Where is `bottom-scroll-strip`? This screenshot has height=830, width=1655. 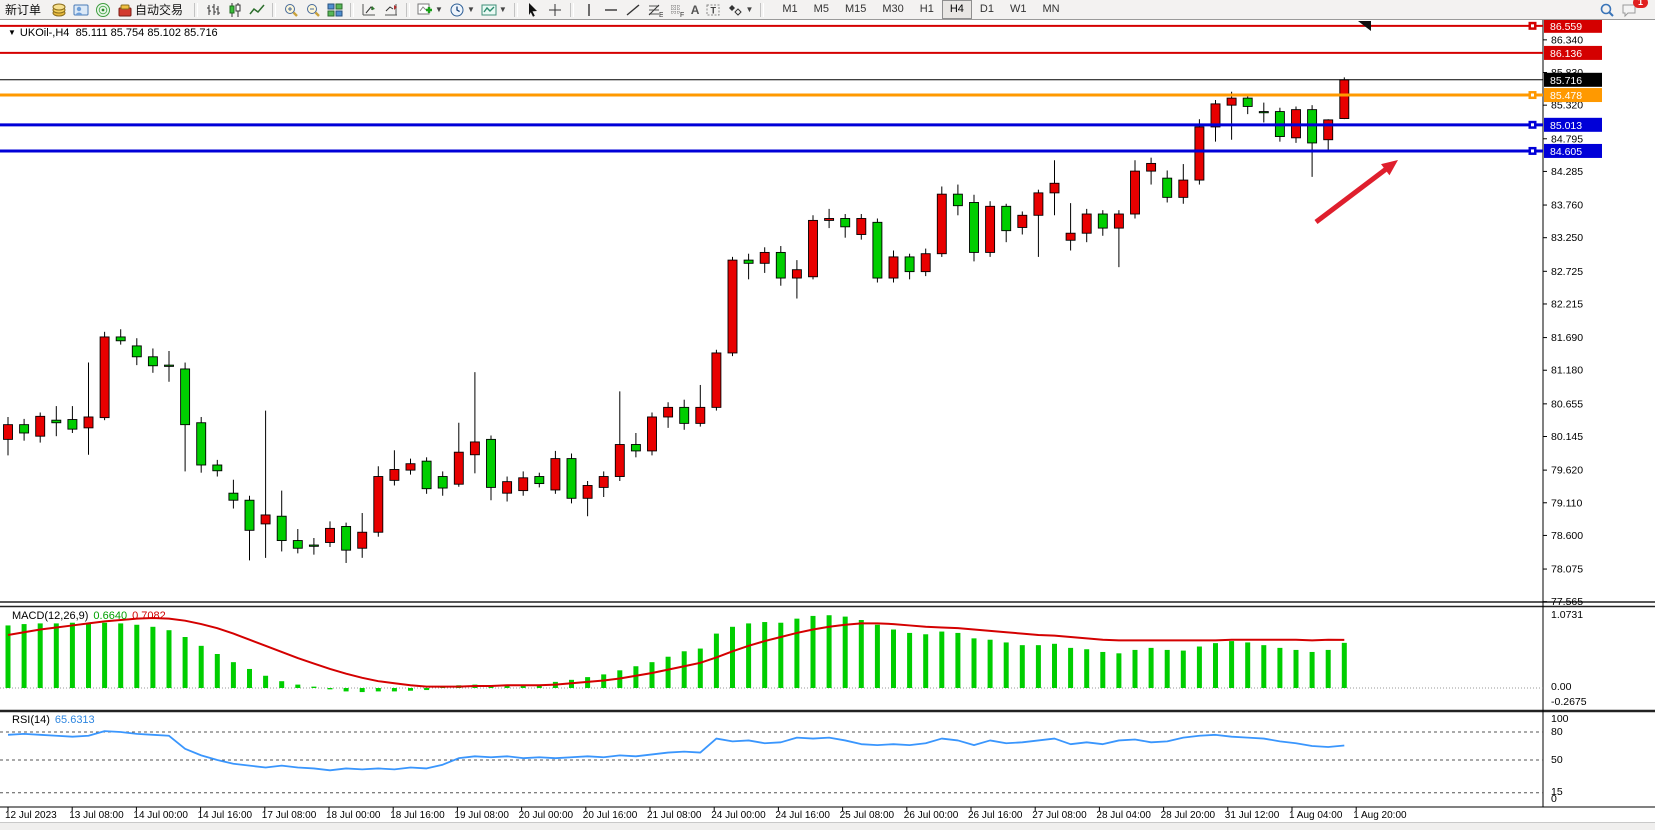 bottom-scroll-strip is located at coordinates (827, 826).